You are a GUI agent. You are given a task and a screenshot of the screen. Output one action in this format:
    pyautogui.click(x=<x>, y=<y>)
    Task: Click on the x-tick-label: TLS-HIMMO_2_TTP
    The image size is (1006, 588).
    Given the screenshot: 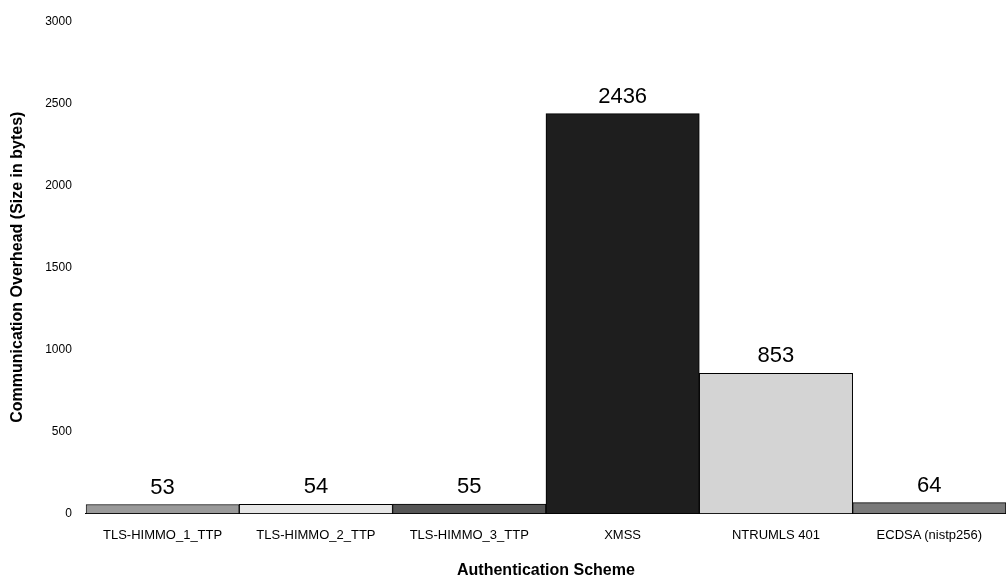 What is the action you would take?
    pyautogui.click(x=316, y=534)
    